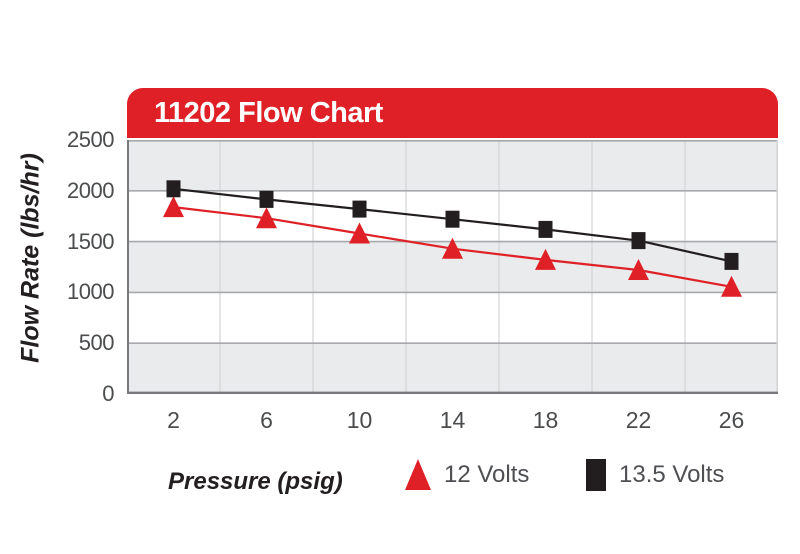  I want to click on x-tick-label: 18, so click(545, 420).